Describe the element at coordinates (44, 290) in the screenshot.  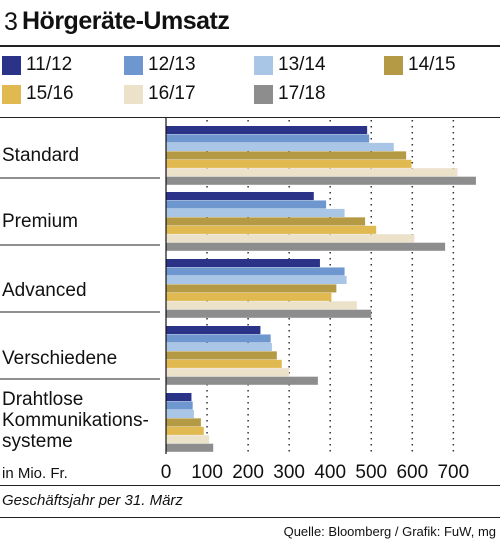
I see `category-label: Advanced` at that location.